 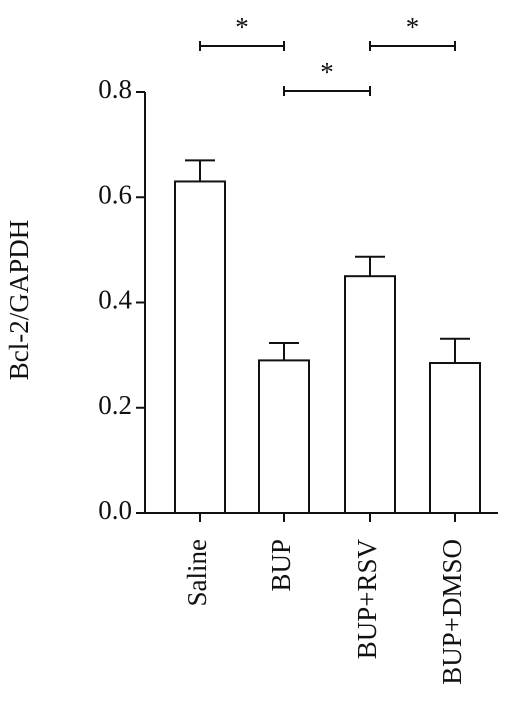 What do you see at coordinates (197, 573) in the screenshot?
I see `x-tick-label: Saline` at bounding box center [197, 573].